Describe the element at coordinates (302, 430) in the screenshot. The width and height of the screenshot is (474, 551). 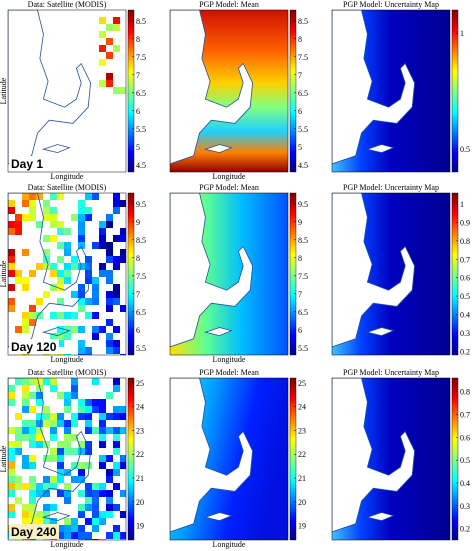
I see `colorbar-tick-label: 23` at that location.